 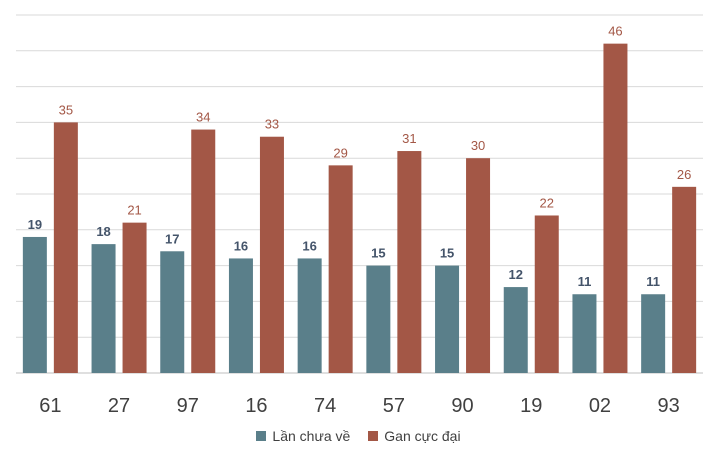 What do you see at coordinates (394, 406) in the screenshot?
I see `x-tick-label: 57` at bounding box center [394, 406].